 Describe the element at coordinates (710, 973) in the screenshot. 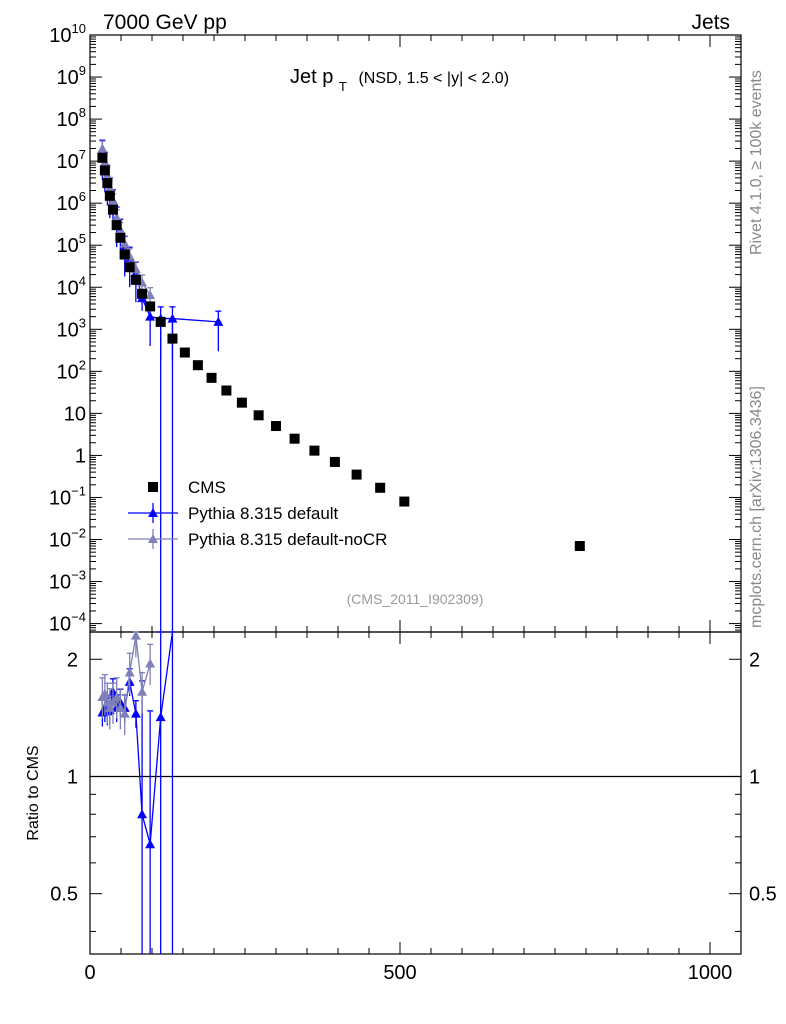

I see `x-tick-label: 1000` at that location.